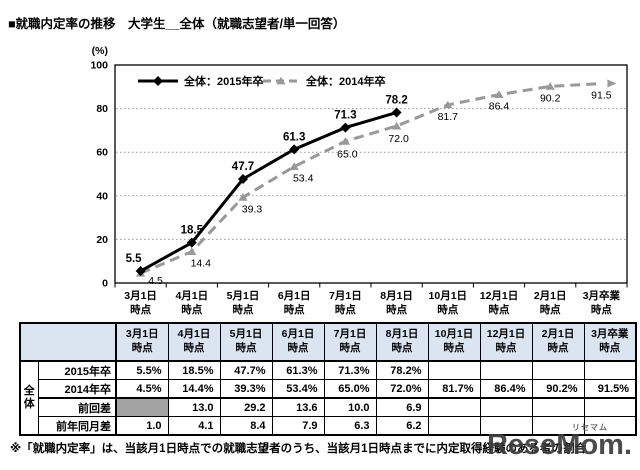 The height and width of the screenshot is (470, 640). I want to click on row-group-label: 全体, so click(29, 398).